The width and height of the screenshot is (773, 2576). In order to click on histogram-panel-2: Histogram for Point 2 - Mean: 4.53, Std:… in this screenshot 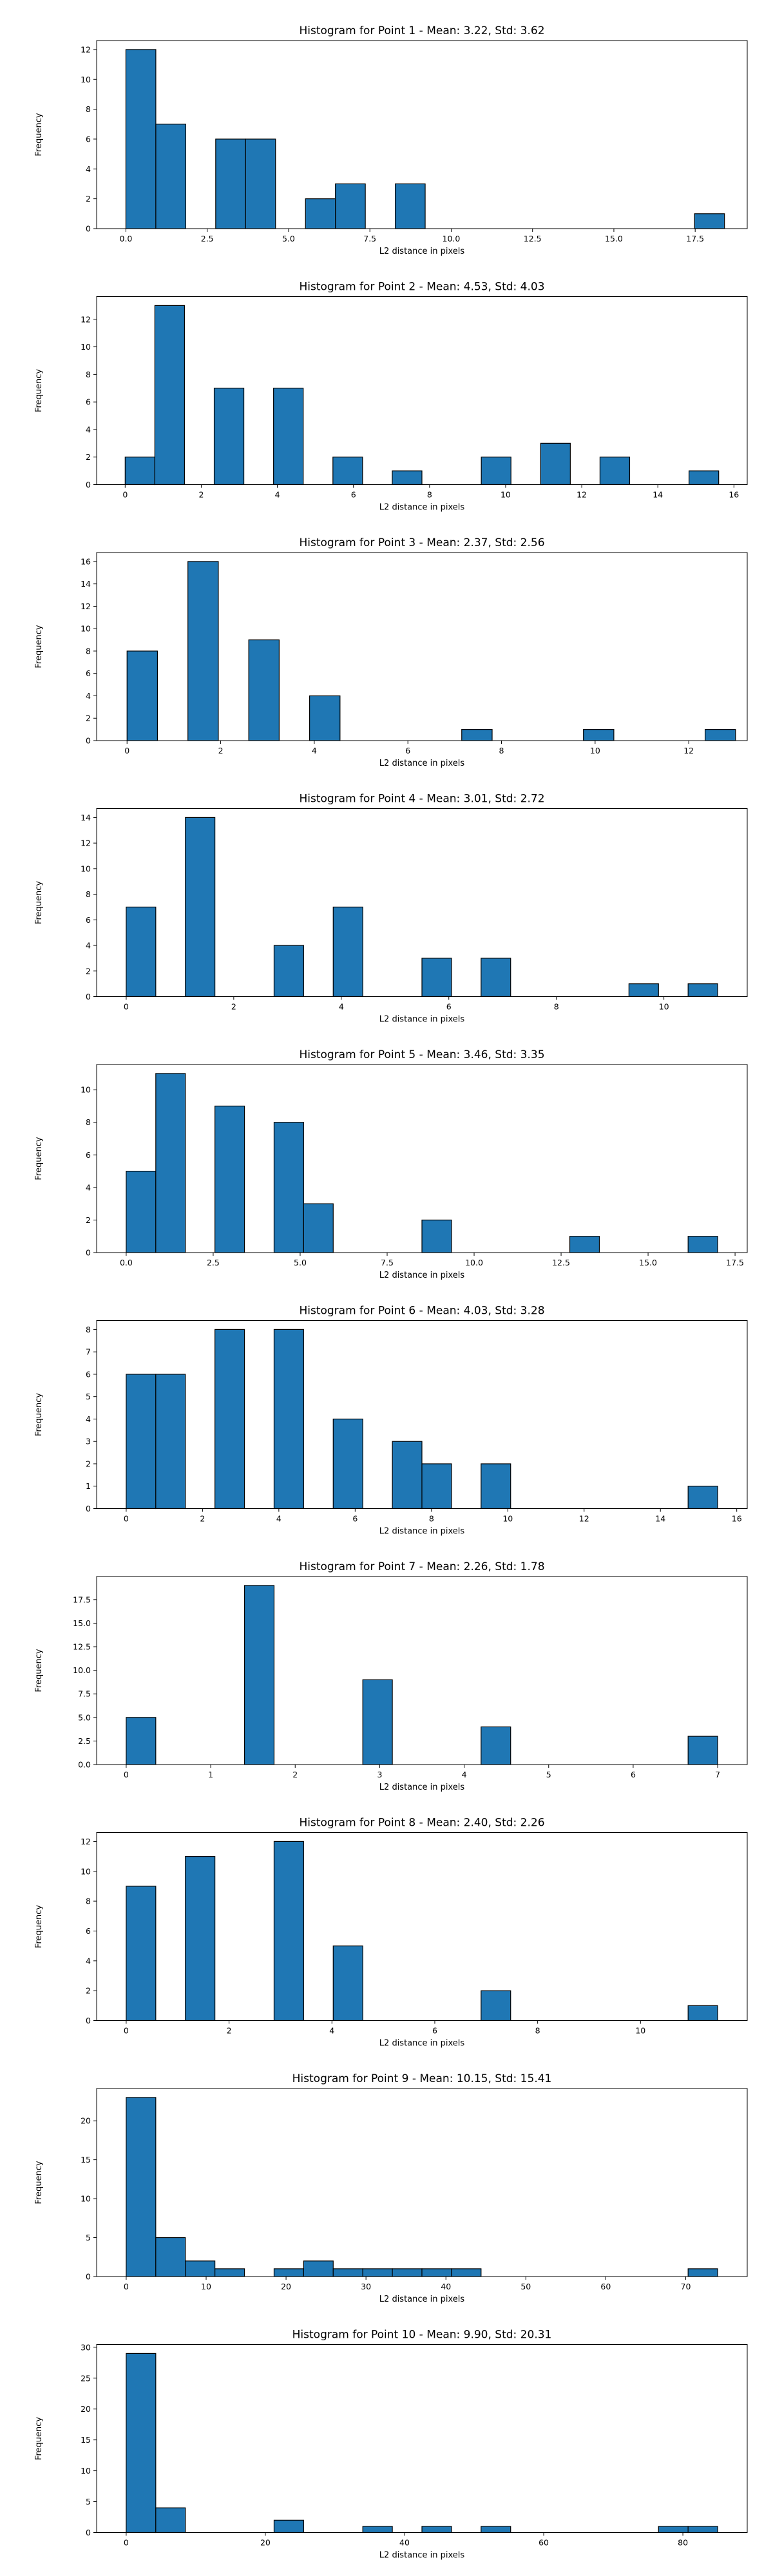, I will do `click(391, 397)`.